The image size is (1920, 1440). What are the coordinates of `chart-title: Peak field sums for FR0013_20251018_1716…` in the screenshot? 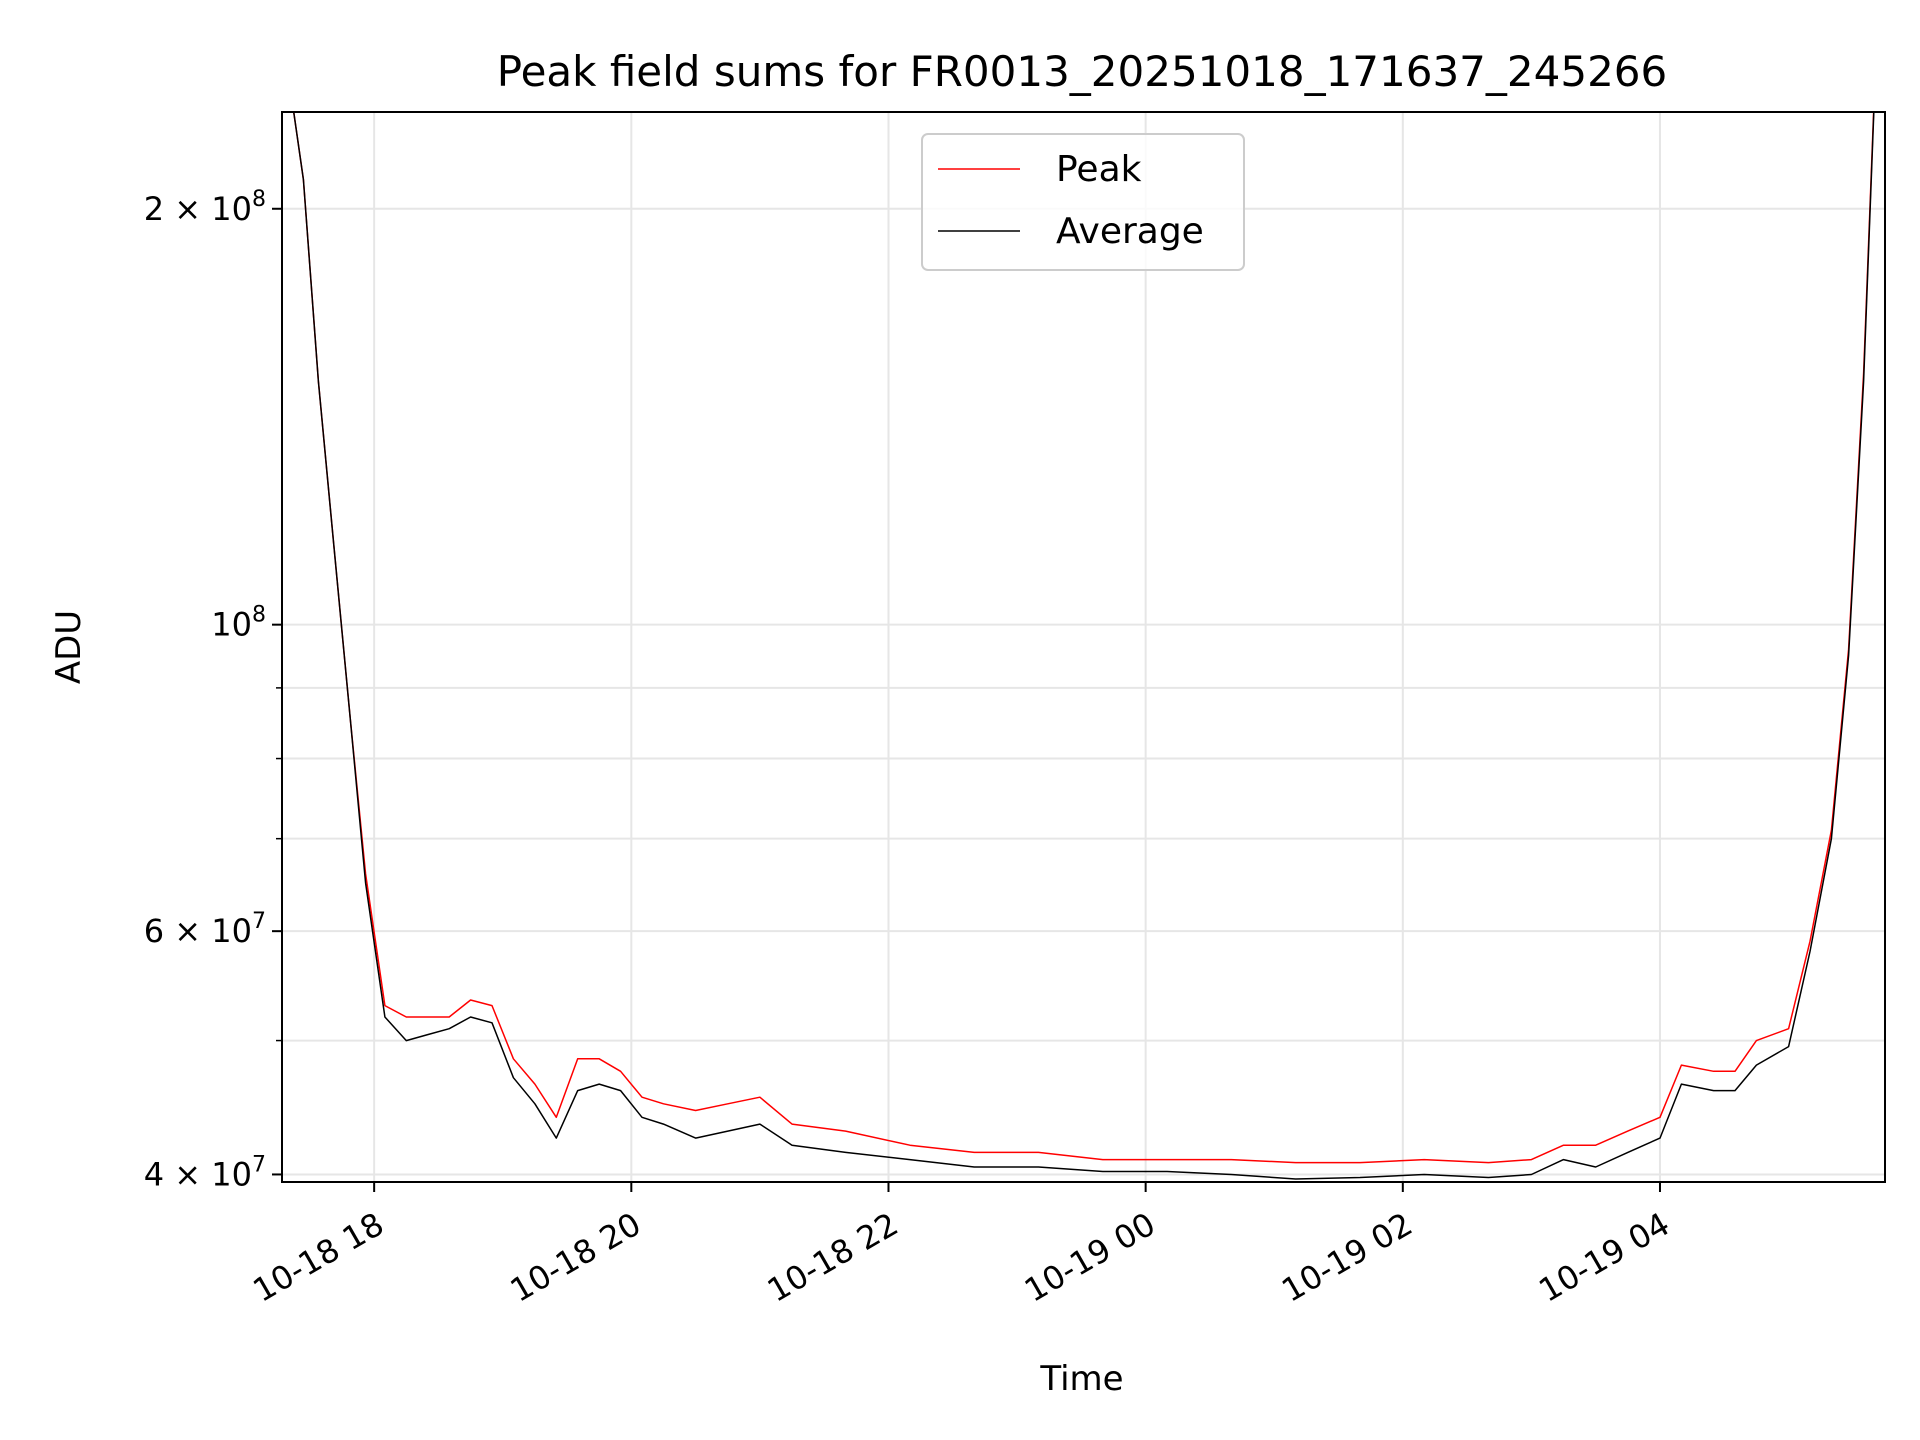 It's located at (1082, 71).